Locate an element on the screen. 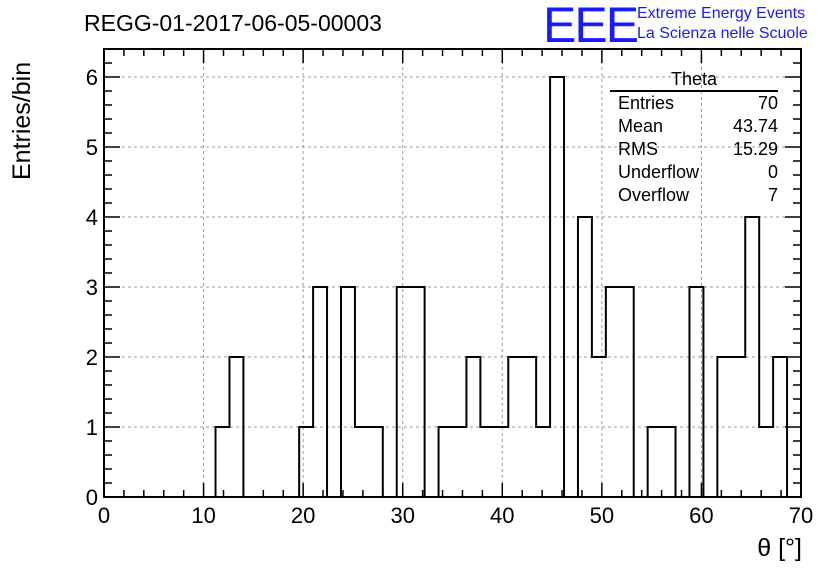 This screenshot has width=836, height=572. x-tick-label: 0 is located at coordinates (104, 515).